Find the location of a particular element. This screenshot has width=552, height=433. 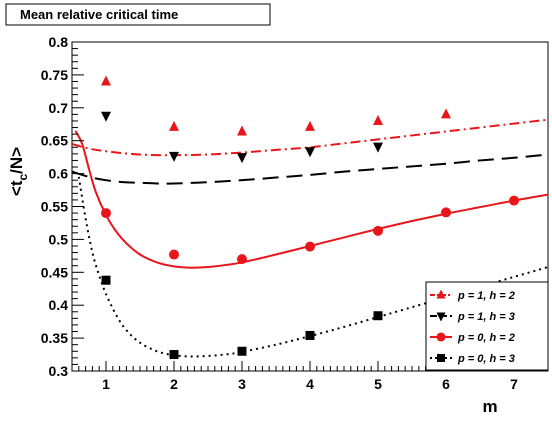

y-tick-label: 0.75 is located at coordinates (54, 75).